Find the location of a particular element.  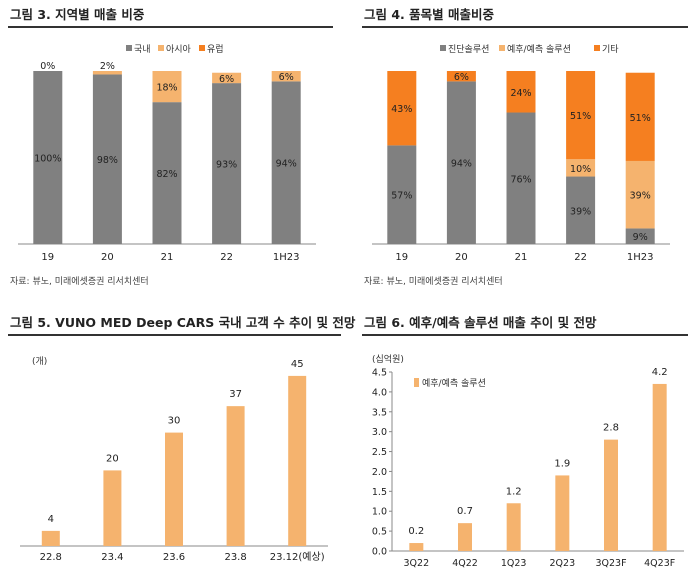

data-label-2-1: 6% is located at coordinates (461, 77).